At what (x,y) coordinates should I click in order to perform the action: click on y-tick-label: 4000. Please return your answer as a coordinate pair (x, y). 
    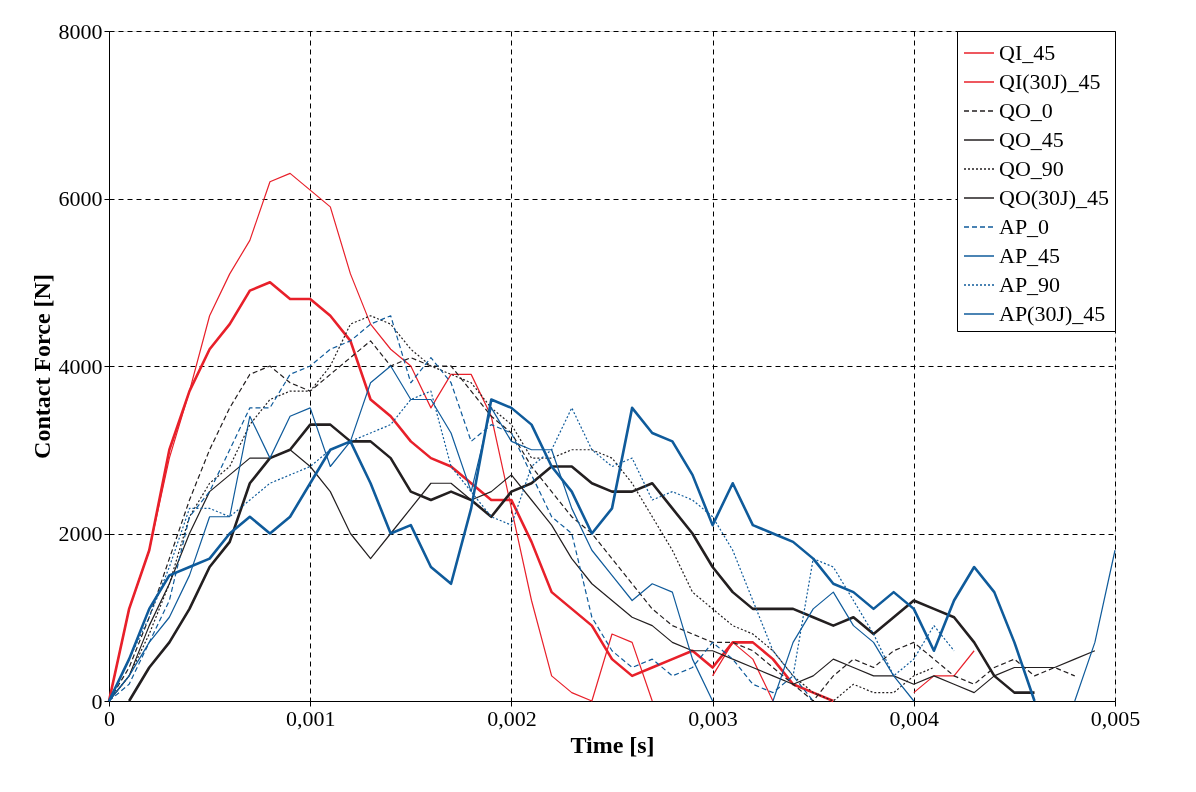
    Looking at the image, I should click on (80, 366).